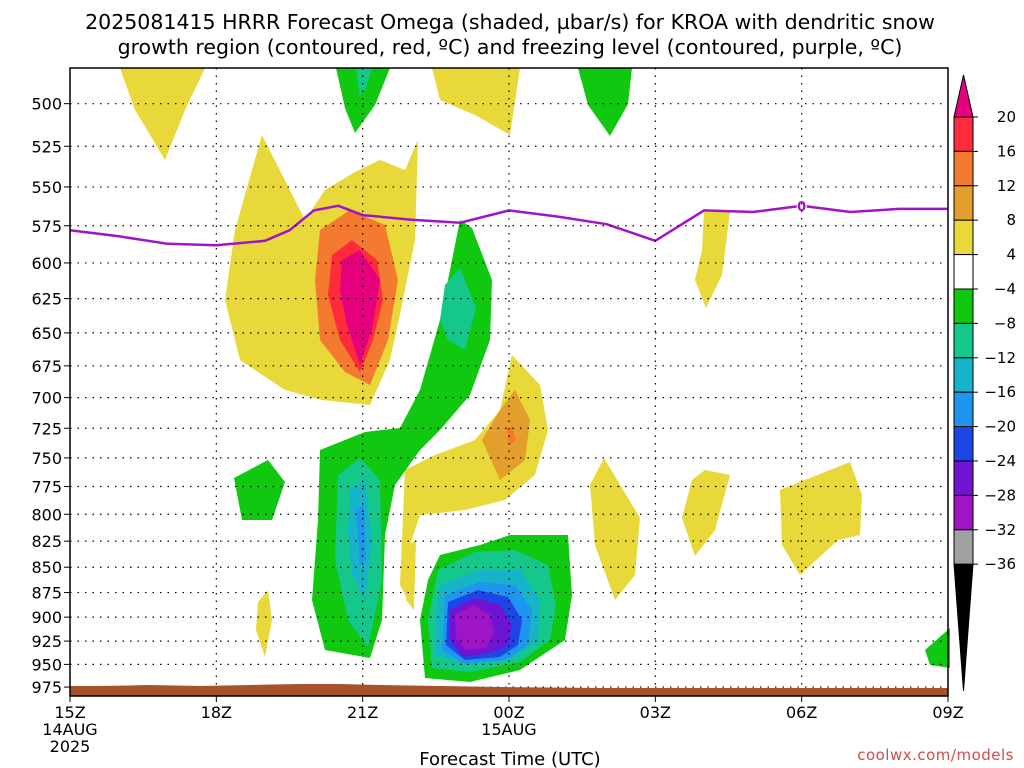 The image size is (1024, 768). What do you see at coordinates (935, 755) in the screenshot?
I see `credit-text: coolwx.com/models` at bounding box center [935, 755].